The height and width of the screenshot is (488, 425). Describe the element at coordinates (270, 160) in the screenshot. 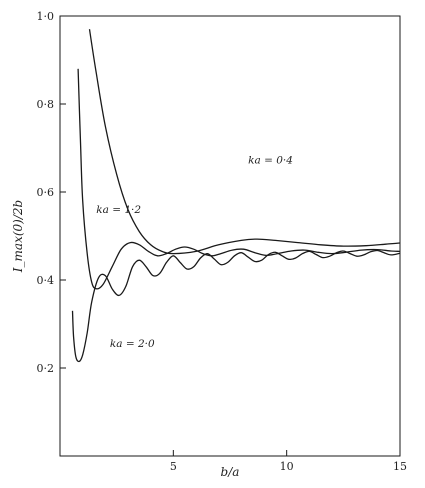

I see `curve-ka-0-4-label: ka = 0·4` at that location.